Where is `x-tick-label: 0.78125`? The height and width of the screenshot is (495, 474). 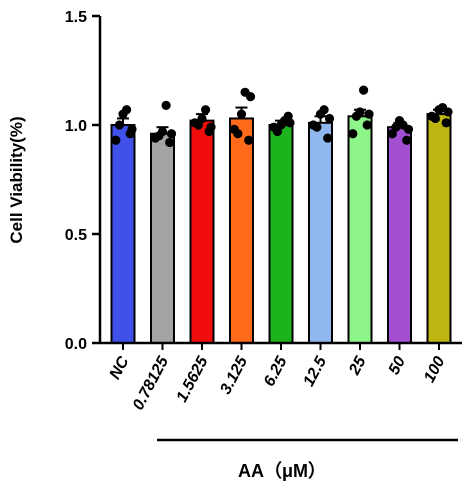 x-tick-label: 0.78125 is located at coordinates (151, 383).